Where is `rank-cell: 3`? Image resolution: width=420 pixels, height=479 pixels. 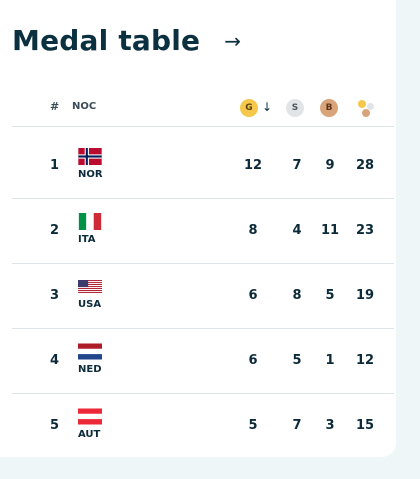
rank-cell: 3 is located at coordinates (55, 295).